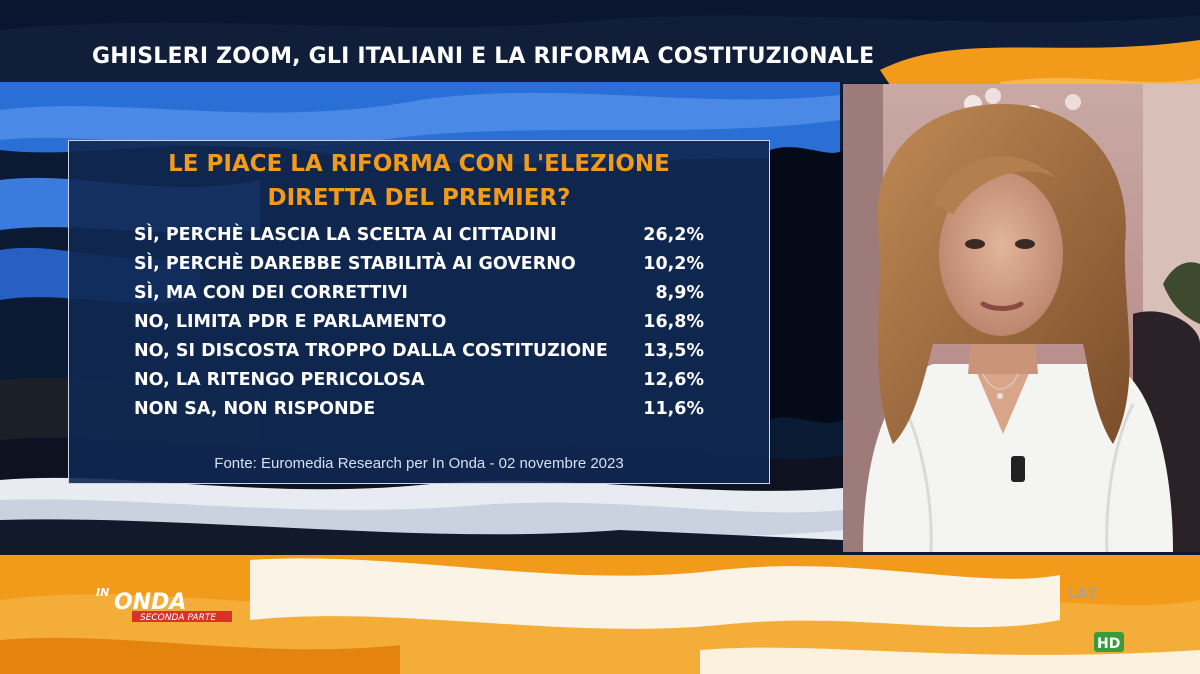 This screenshot has height=674, width=1200. I want to click on in-onda-logo-mark: IN ONDA SECONDA PARTE, so click(164, 604).